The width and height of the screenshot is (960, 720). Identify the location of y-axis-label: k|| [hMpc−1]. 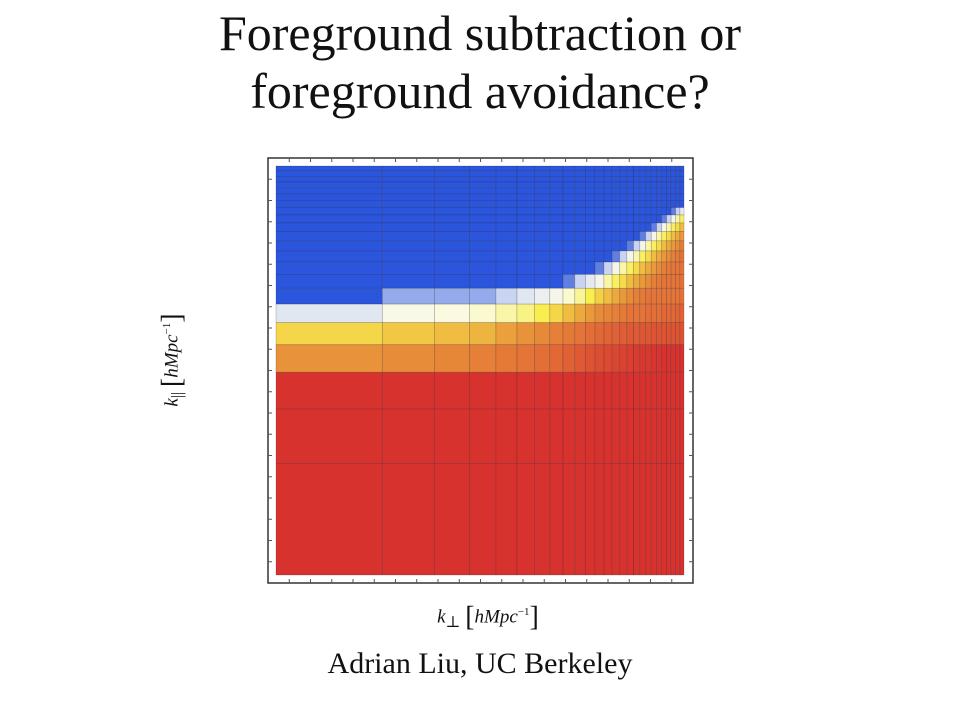
(169, 360).